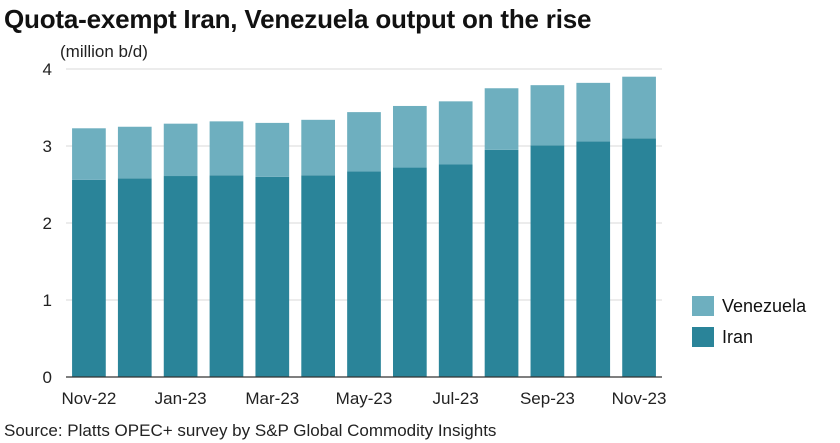 This screenshot has width=840, height=443. What do you see at coordinates (364, 398) in the screenshot?
I see `x-tick-label: May-23` at bounding box center [364, 398].